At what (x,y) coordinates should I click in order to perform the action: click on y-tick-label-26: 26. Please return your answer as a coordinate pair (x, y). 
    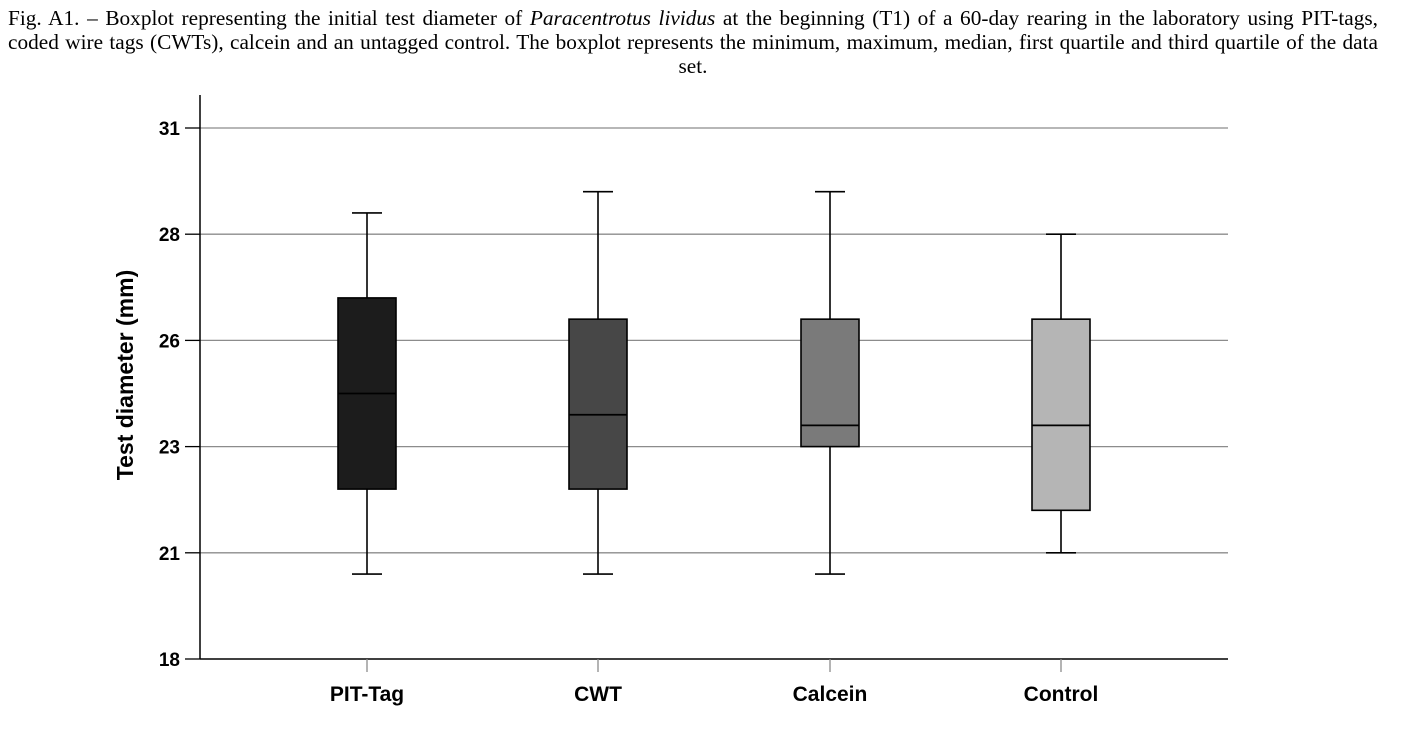
    Looking at the image, I should click on (169, 341).